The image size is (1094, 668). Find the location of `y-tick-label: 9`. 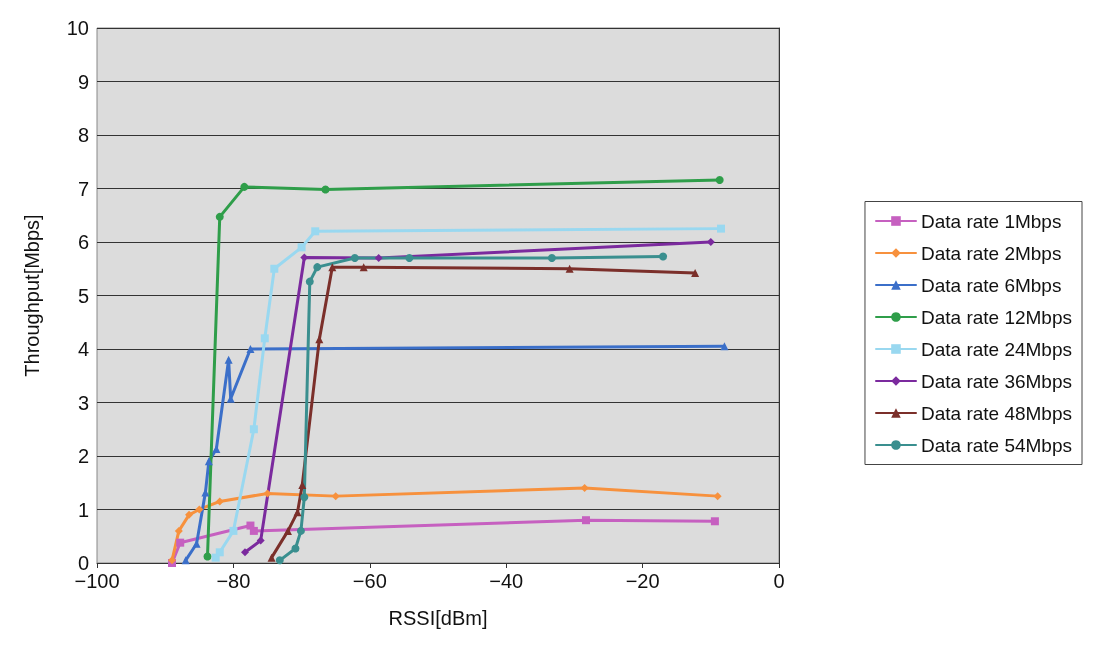

y-tick-label: 9 is located at coordinates (83, 81).